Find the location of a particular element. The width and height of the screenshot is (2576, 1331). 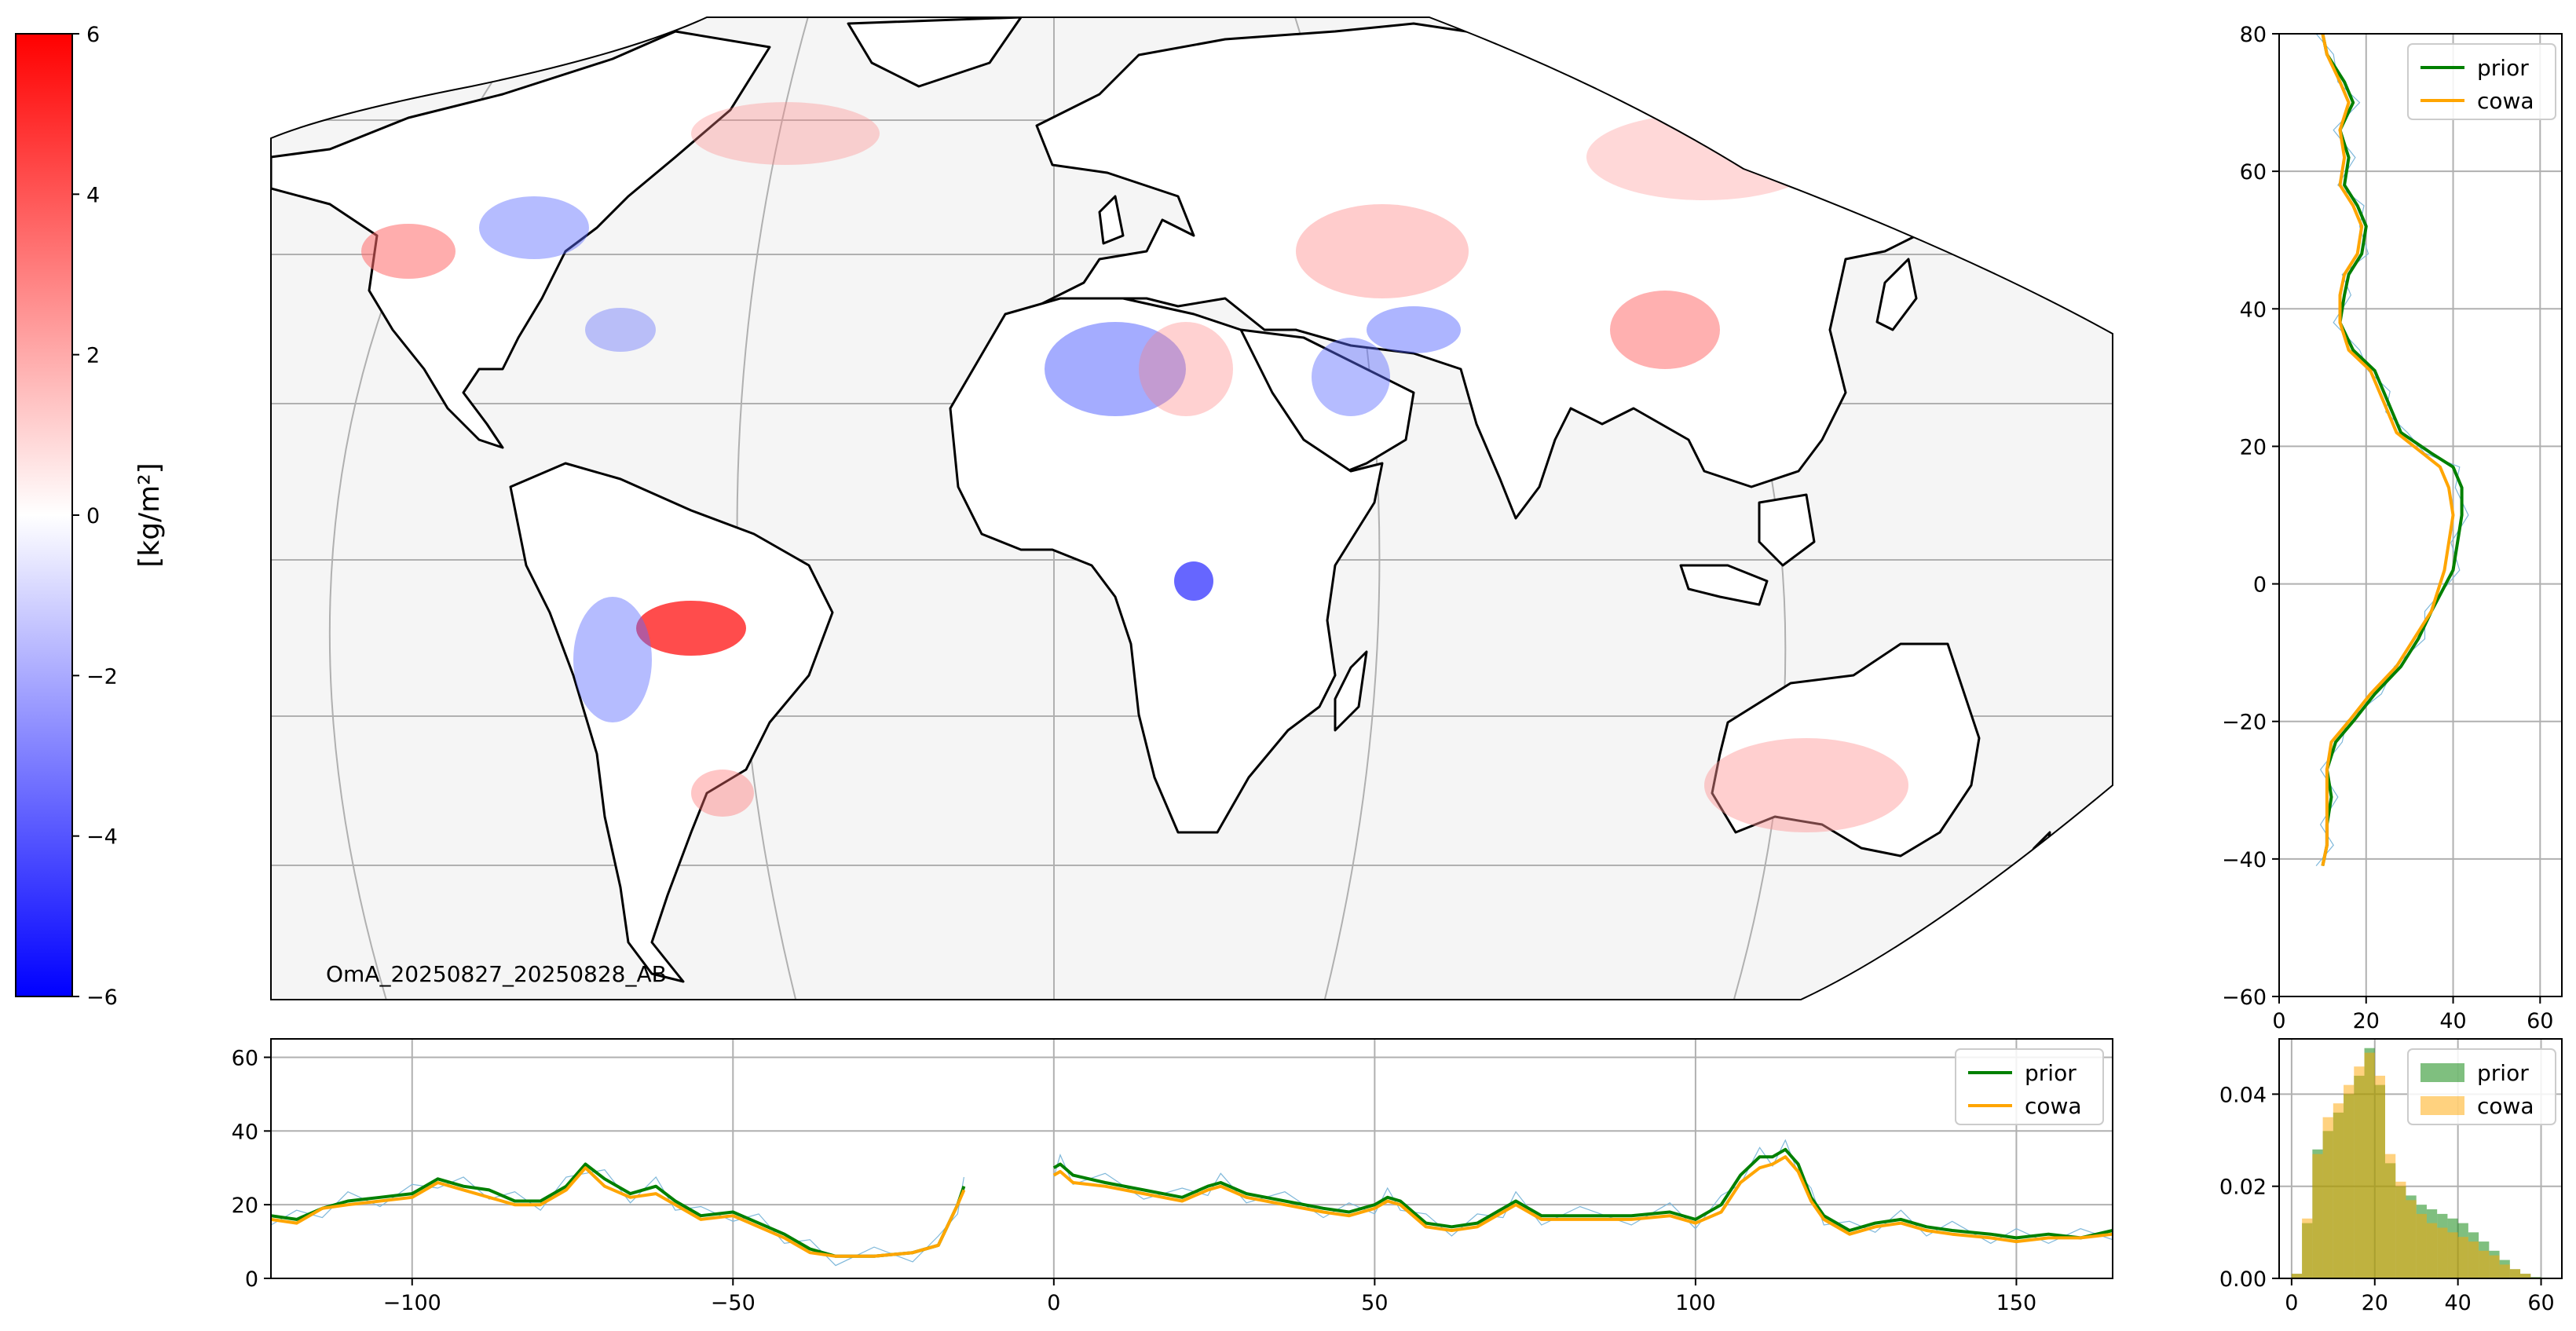

africa is located at coordinates (1166, 565).